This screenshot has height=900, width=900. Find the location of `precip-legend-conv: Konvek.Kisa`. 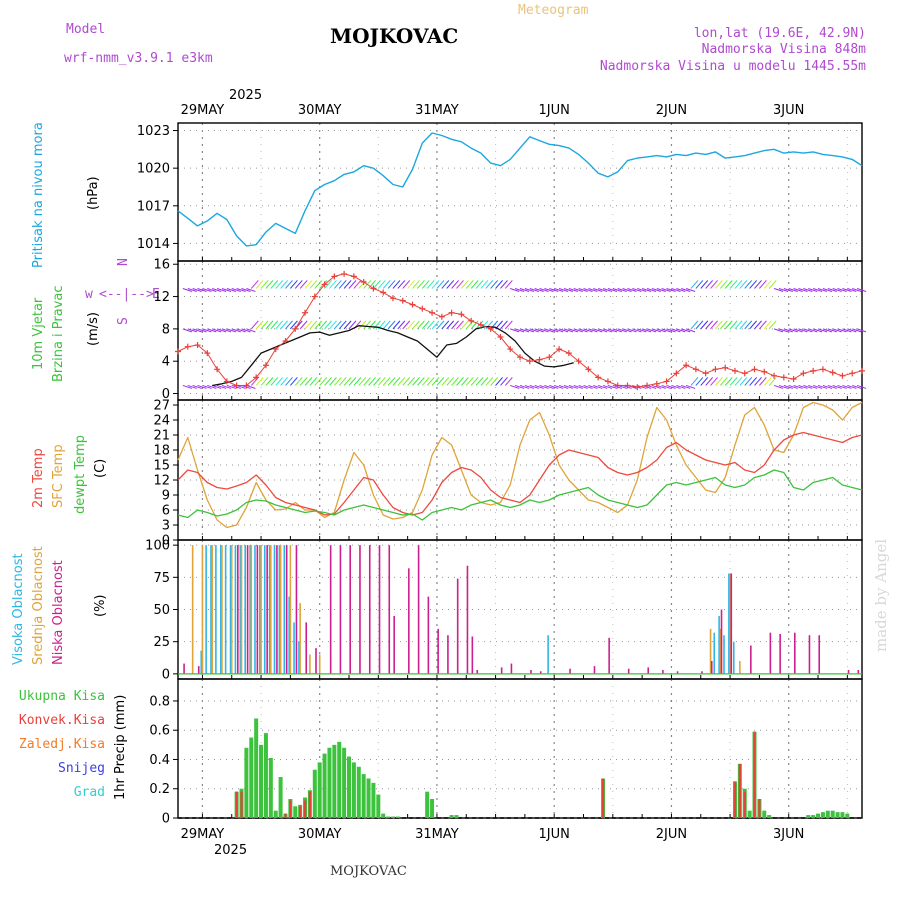

precip-legend-conv: Konvek.Kisa is located at coordinates (62, 720).